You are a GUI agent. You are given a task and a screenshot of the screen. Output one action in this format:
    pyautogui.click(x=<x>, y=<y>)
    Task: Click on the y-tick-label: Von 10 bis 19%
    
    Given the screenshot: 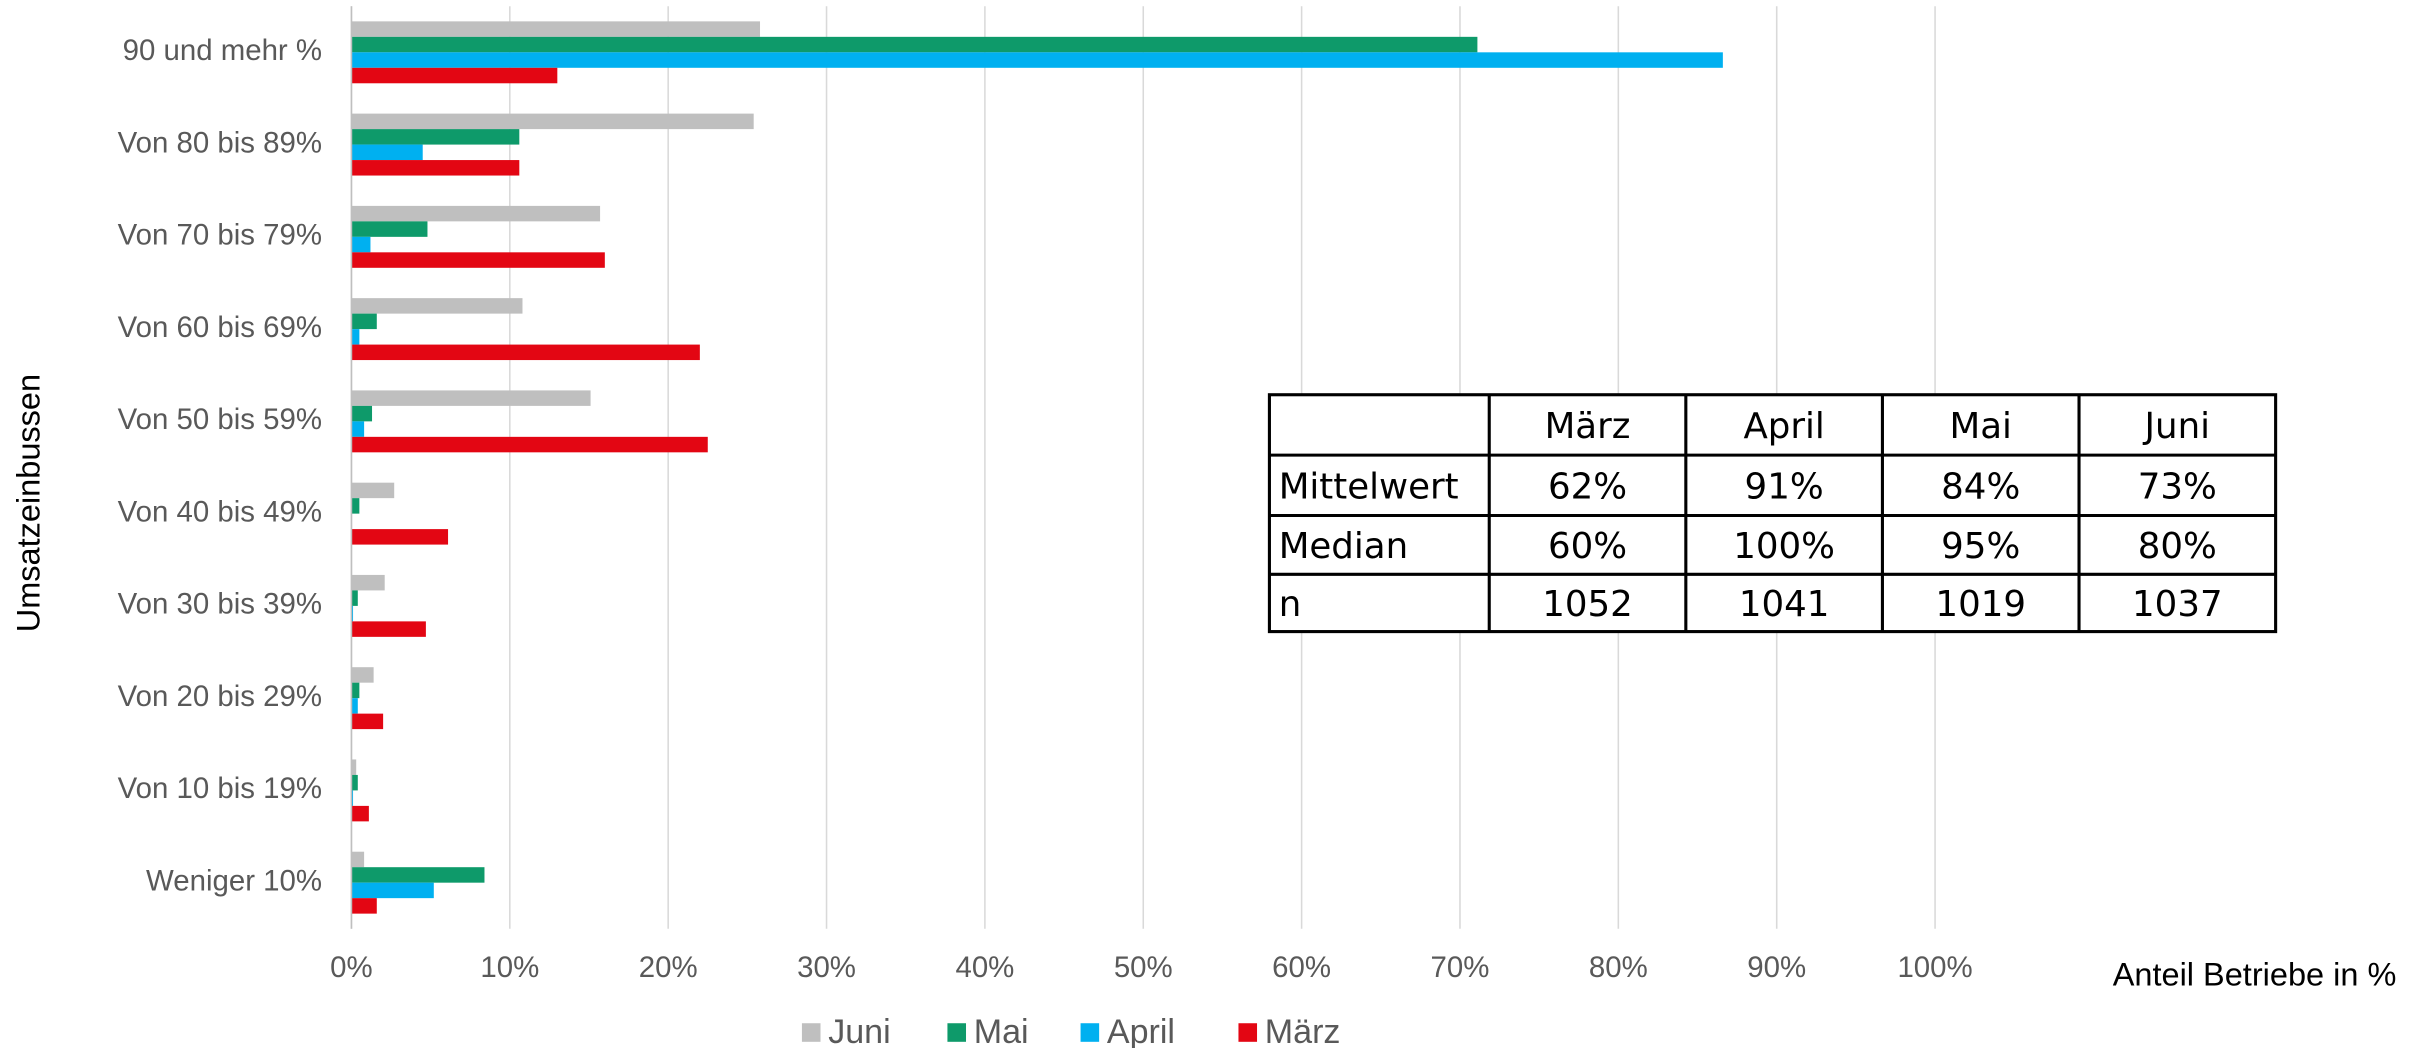 What is the action you would take?
    pyautogui.click(x=220, y=788)
    